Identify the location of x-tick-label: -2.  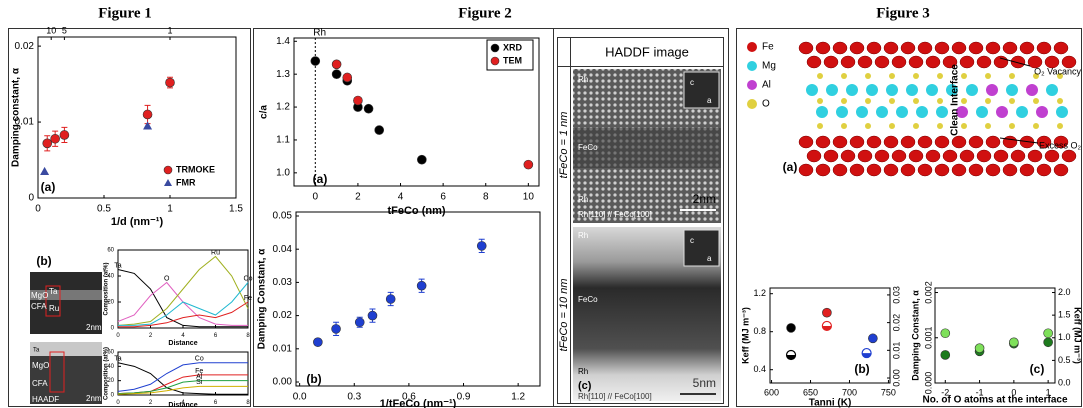
(945, 392).